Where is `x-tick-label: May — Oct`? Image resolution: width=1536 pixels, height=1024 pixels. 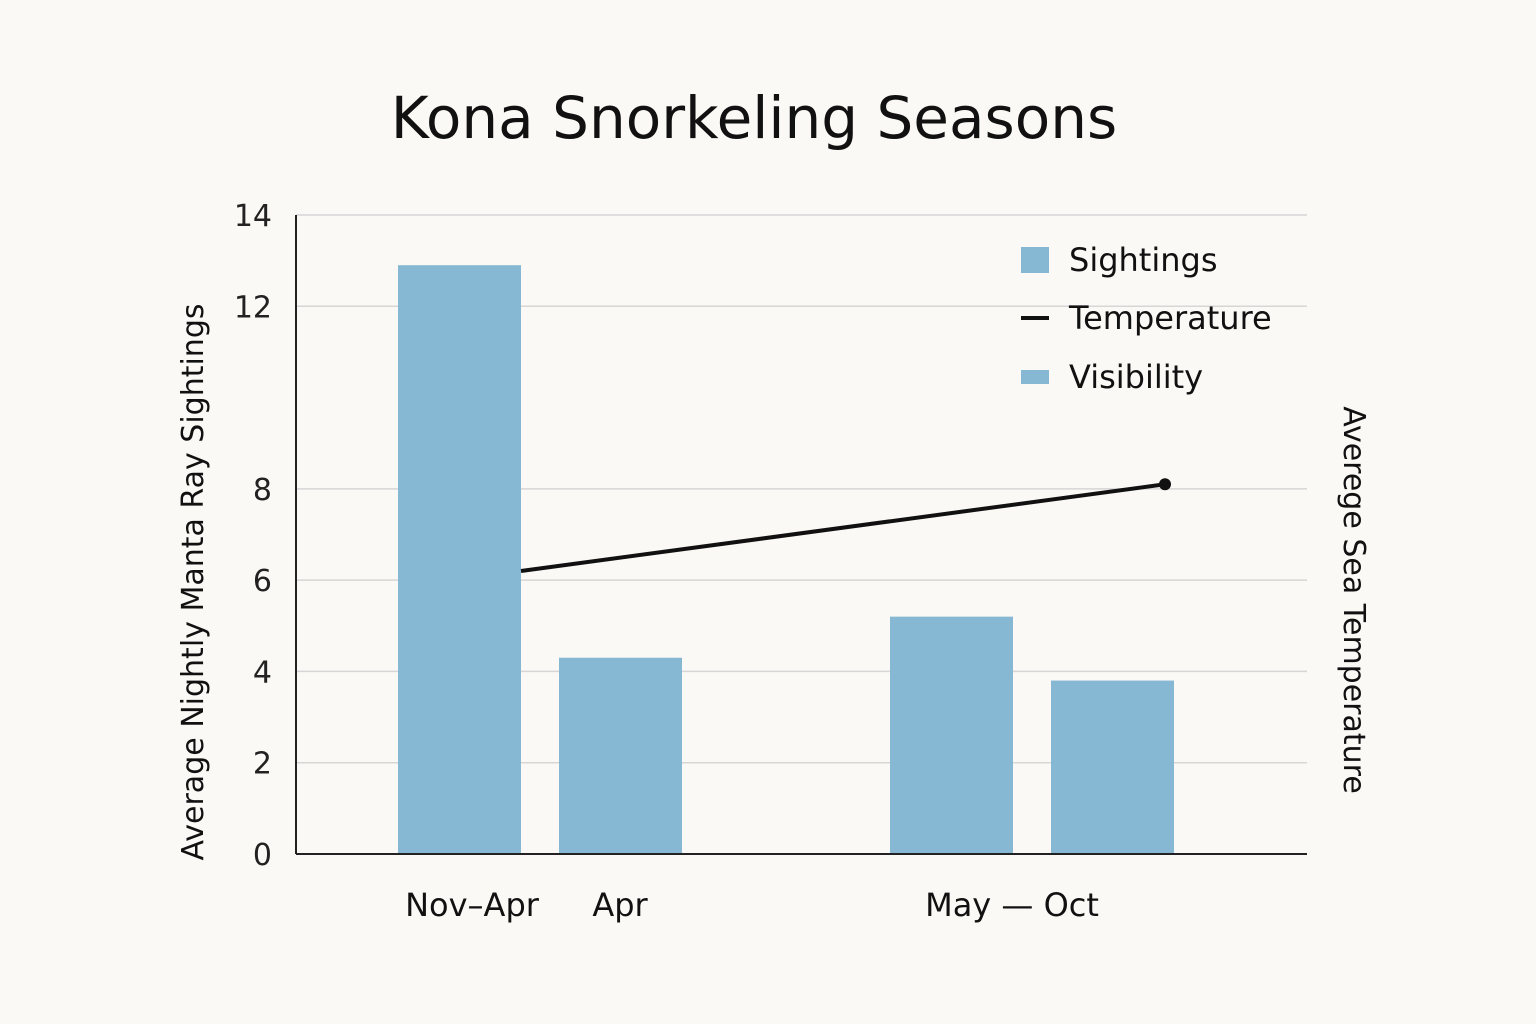
x-tick-label: May — Oct is located at coordinates (1012, 905).